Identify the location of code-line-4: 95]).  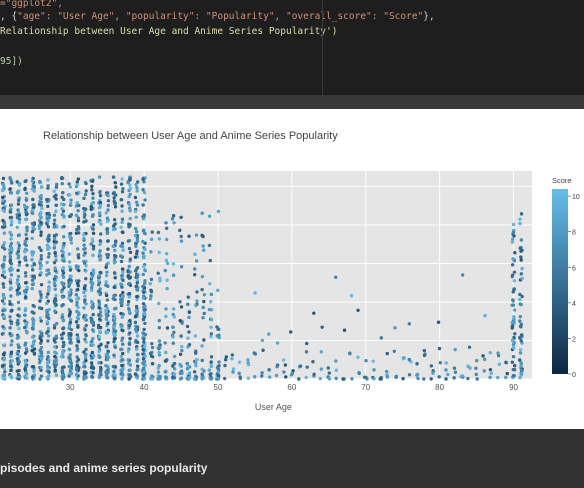
(11, 61).